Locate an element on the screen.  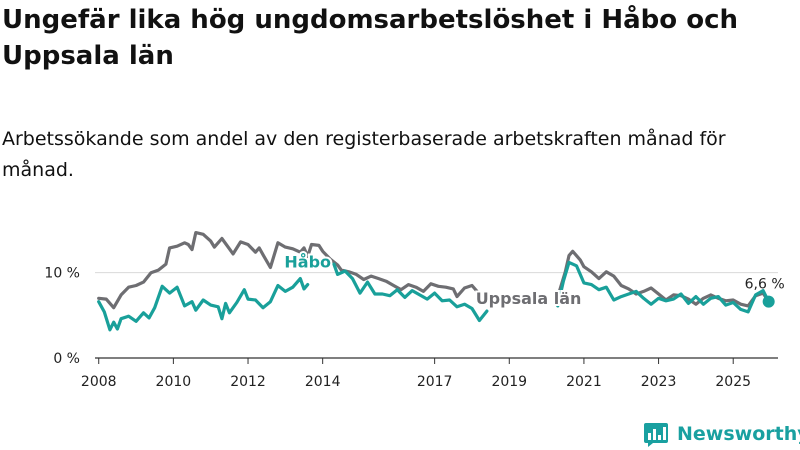
x-tick-label: 2010 is located at coordinates (174, 382).